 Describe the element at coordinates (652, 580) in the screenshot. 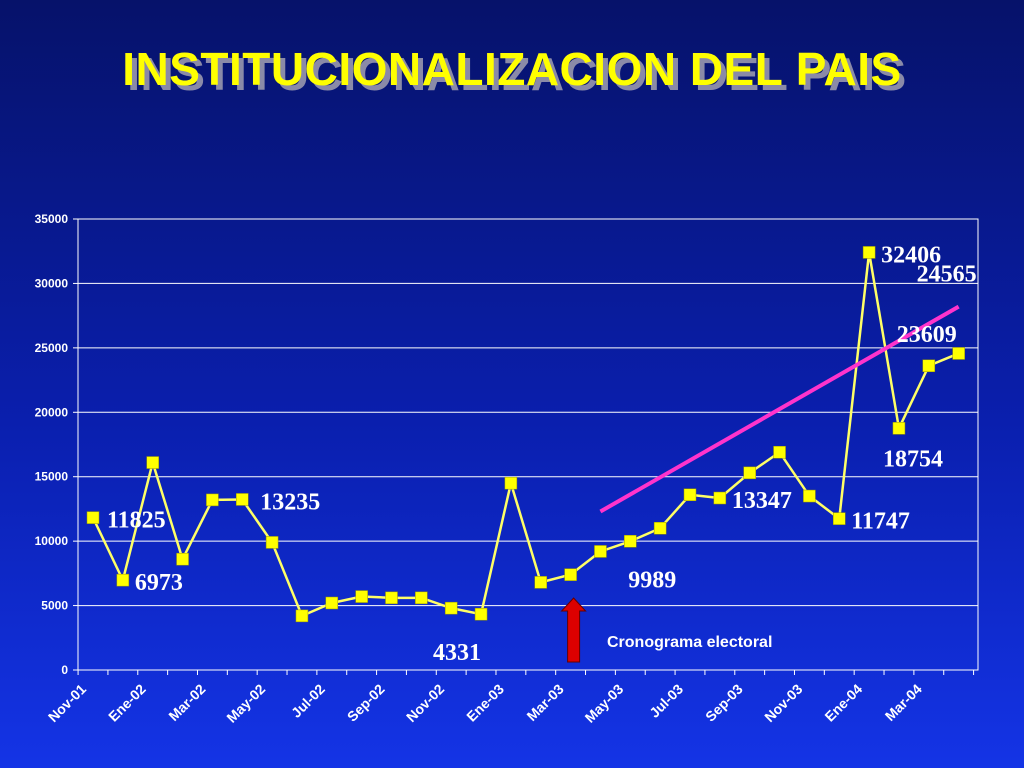

I see `data-label: 9989` at that location.